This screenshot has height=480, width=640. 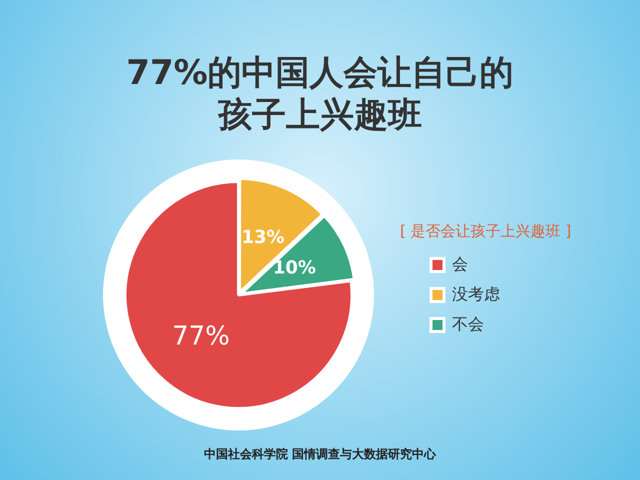 What do you see at coordinates (468, 325) in the screenshot?
I see `legend-label: 不会` at bounding box center [468, 325].